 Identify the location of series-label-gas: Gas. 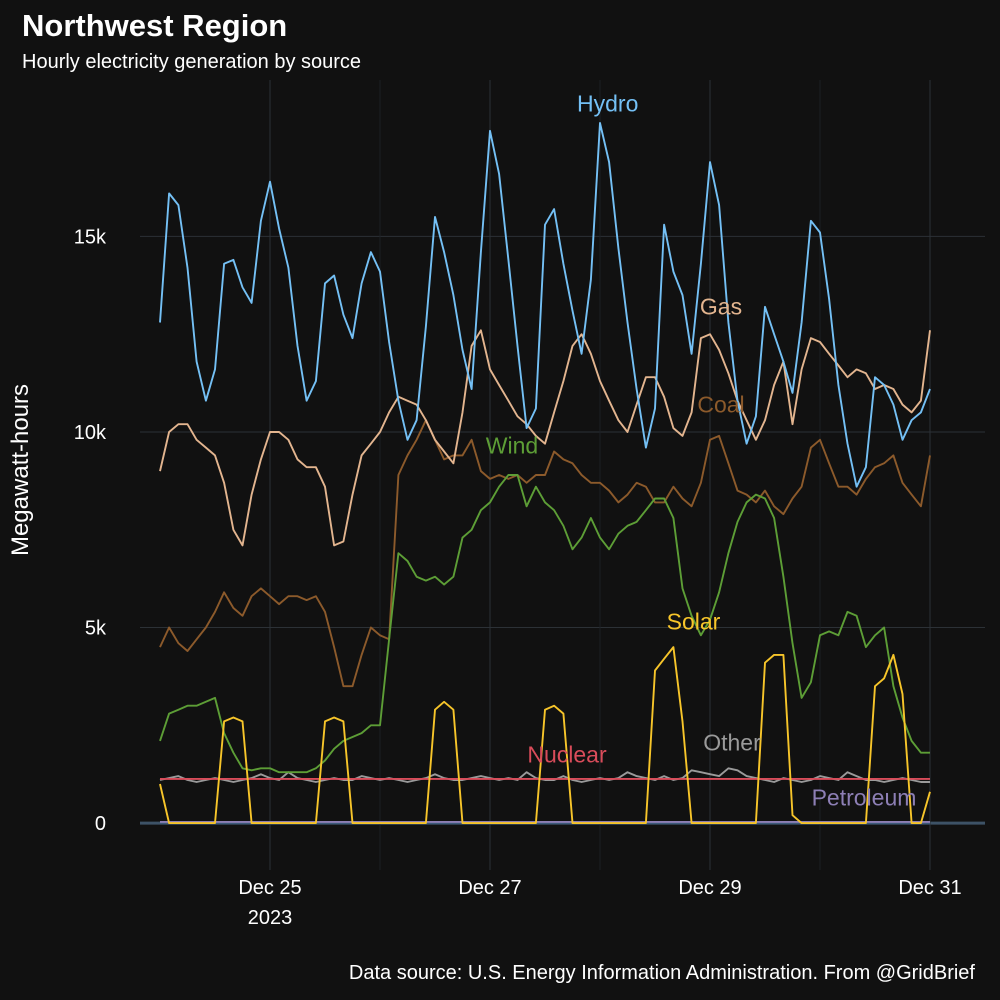
(721, 307).